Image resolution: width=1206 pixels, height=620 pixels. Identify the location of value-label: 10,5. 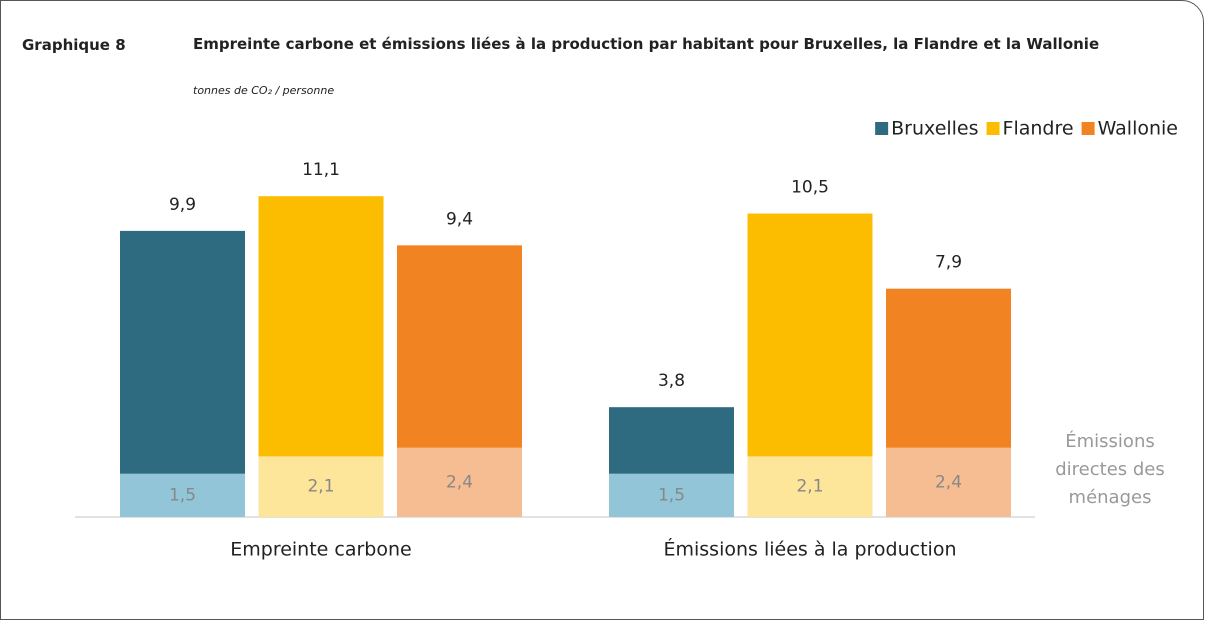
(810, 188).